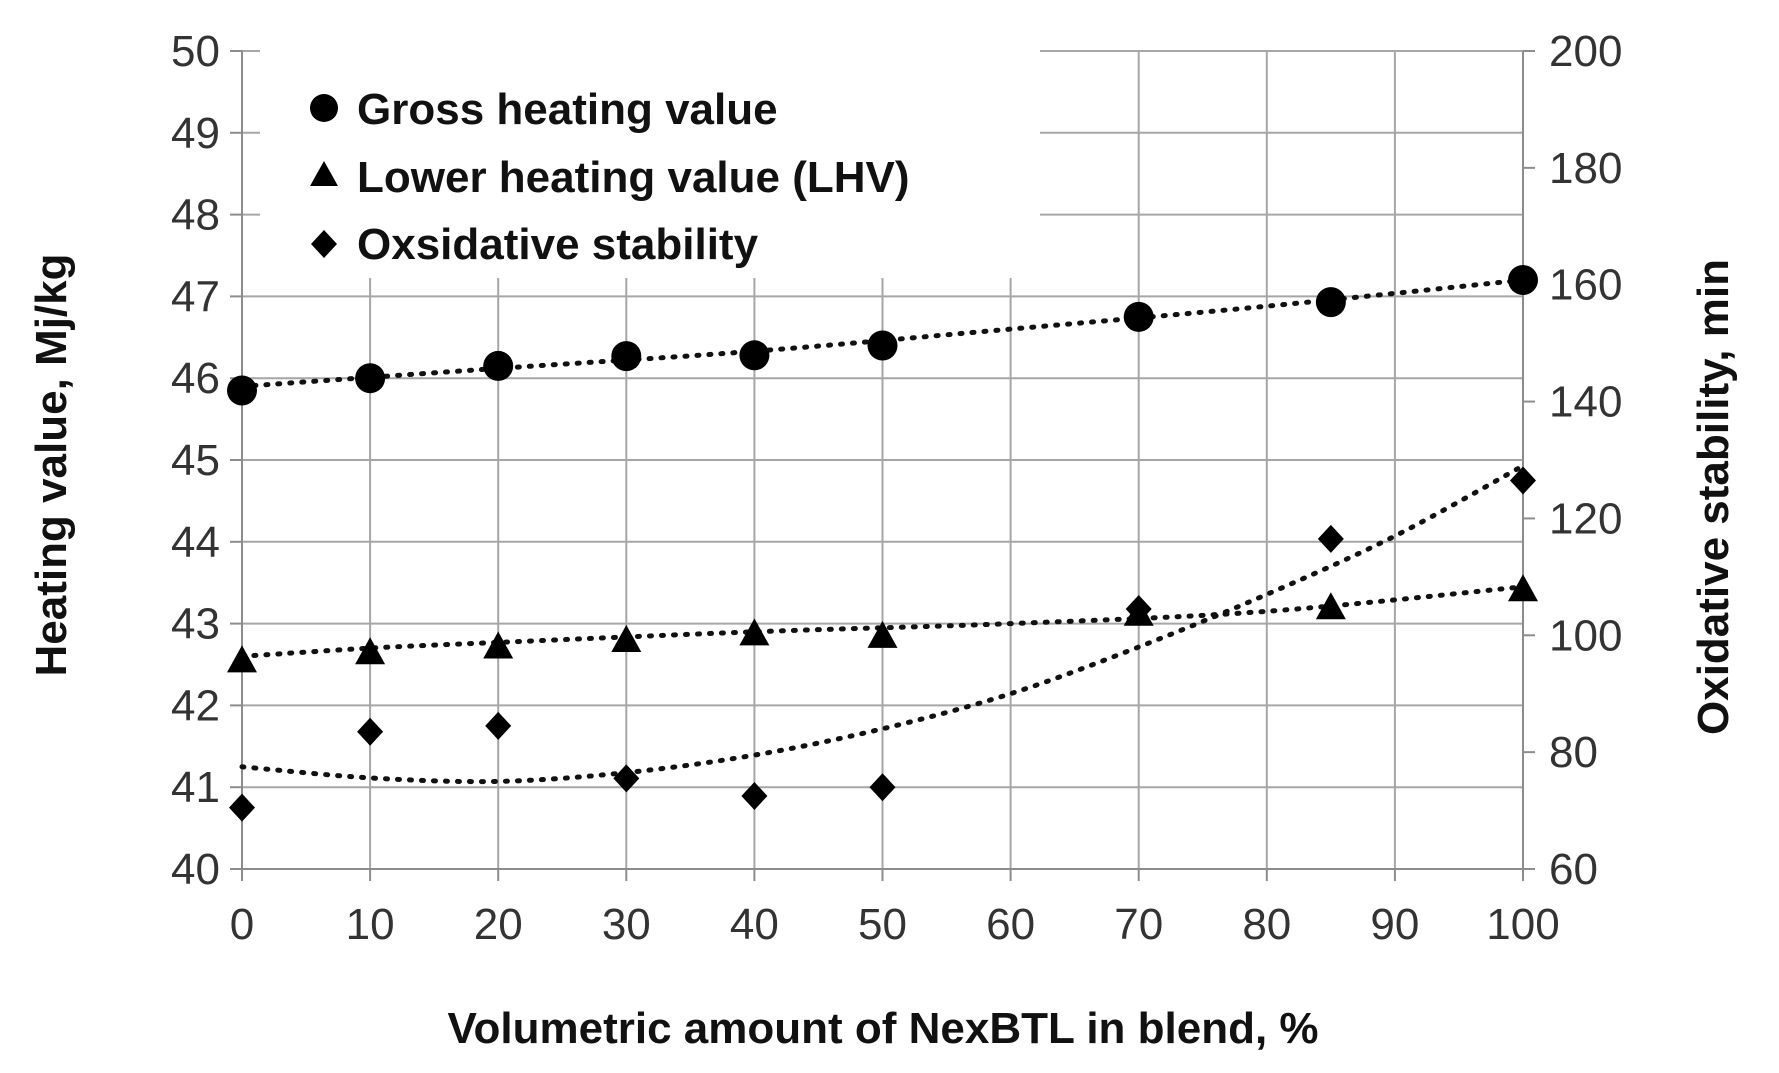  I want to click on legend-diamond-marker, so click(324, 244).